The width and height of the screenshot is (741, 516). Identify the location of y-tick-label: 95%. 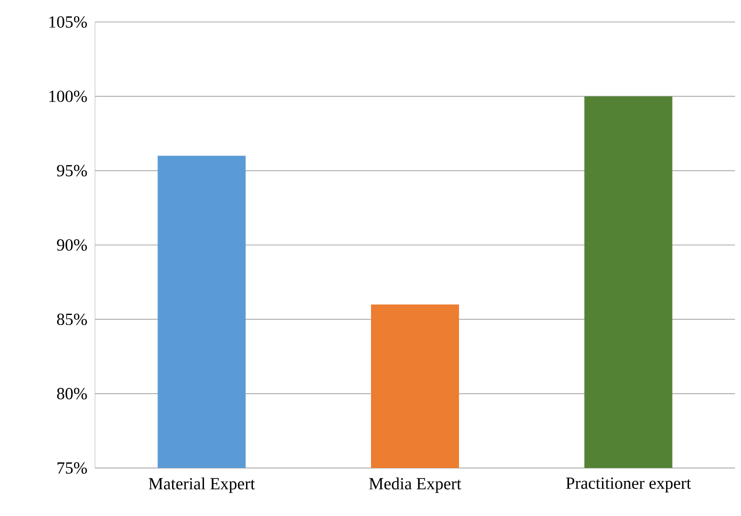
(71, 170).